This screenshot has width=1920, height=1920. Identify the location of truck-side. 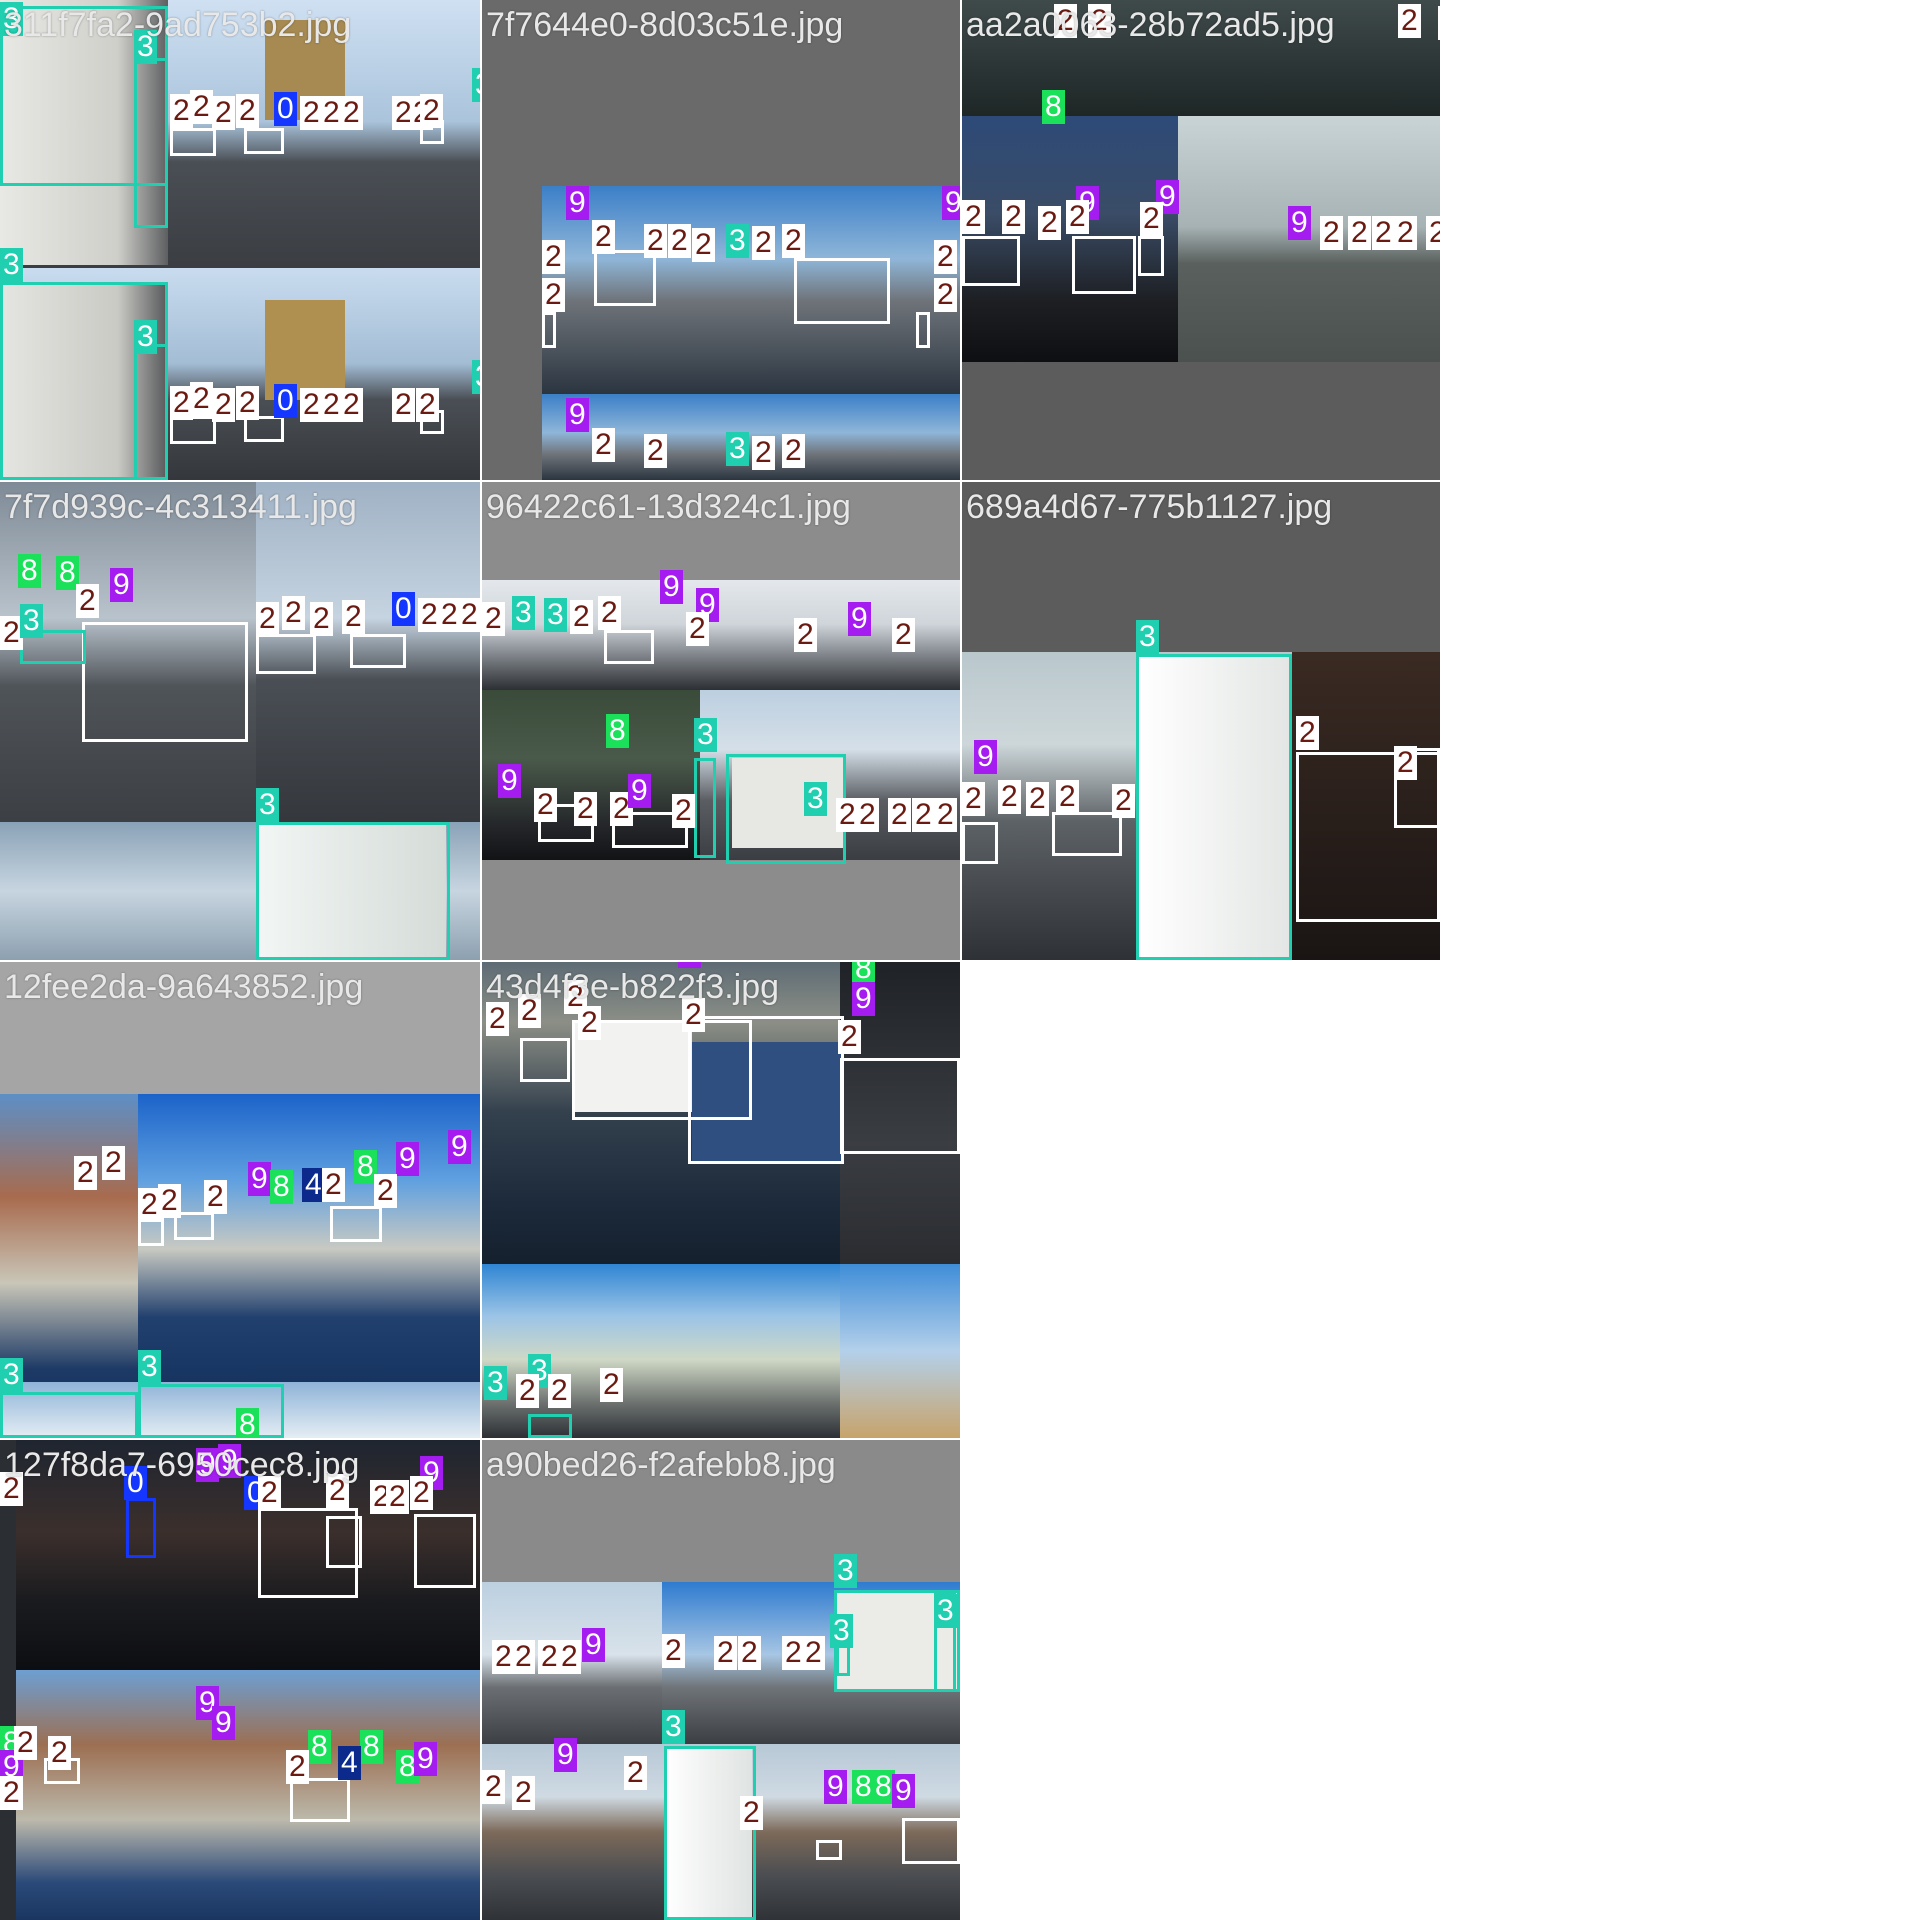
(709, 1833).